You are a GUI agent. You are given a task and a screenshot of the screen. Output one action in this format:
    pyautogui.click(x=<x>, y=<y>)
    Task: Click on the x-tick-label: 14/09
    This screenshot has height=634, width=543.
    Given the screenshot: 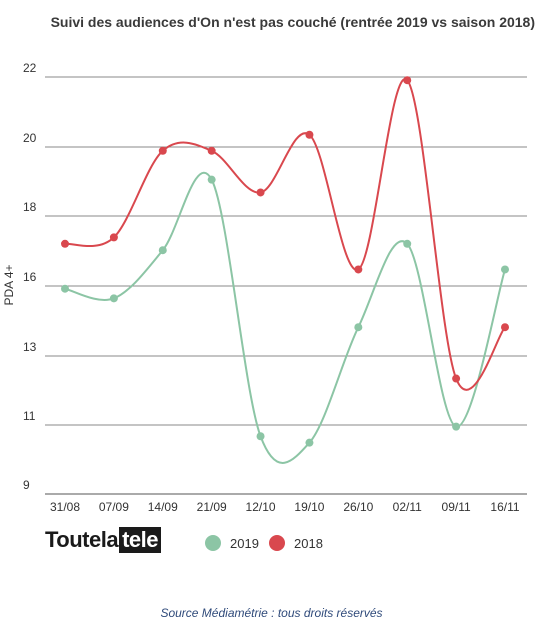 What is the action you would take?
    pyautogui.click(x=163, y=507)
    